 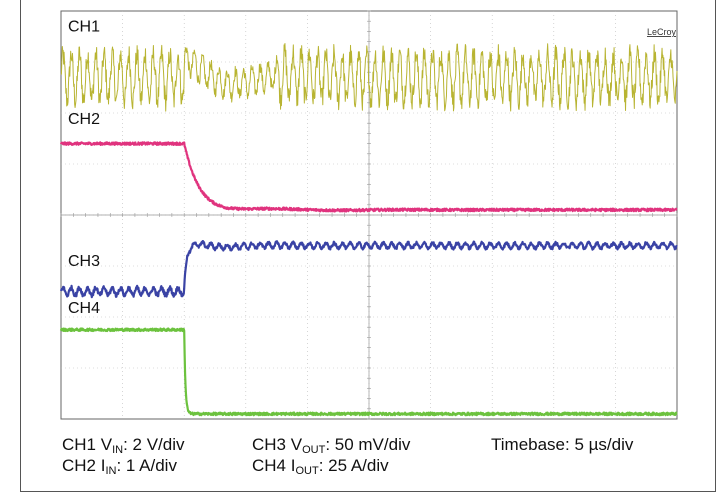 What do you see at coordinates (84, 167) in the screenshot?
I see `channel-labels: CH1 CH2 CH3 CH4` at bounding box center [84, 167].